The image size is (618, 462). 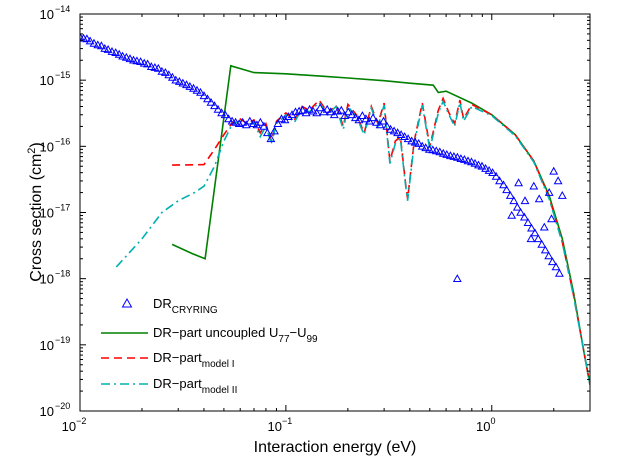 I want to click on legend-label-model-i: DR−partmodel I, so click(x=194, y=360).